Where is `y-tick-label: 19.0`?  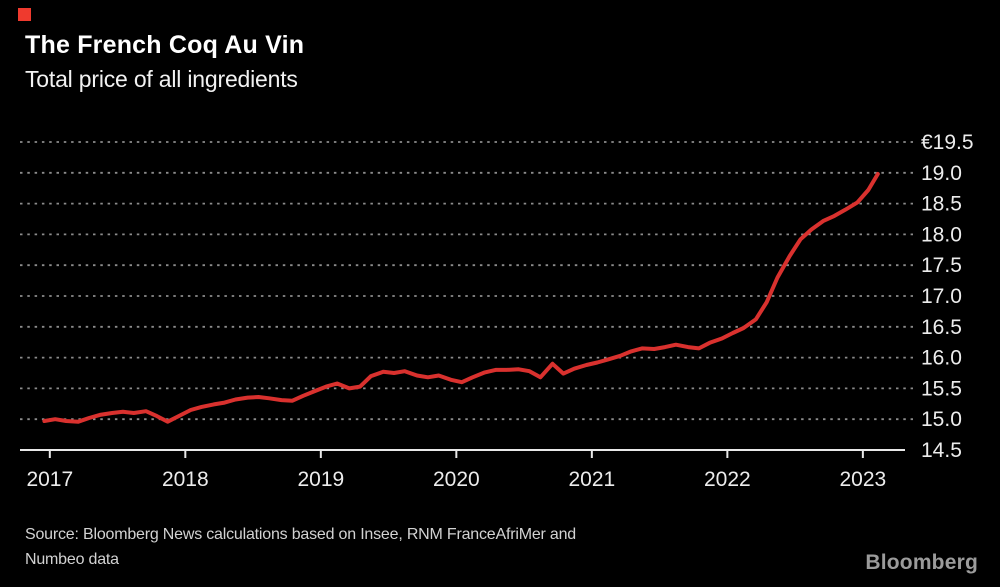 y-tick-label: 19.0 is located at coordinates (941, 173).